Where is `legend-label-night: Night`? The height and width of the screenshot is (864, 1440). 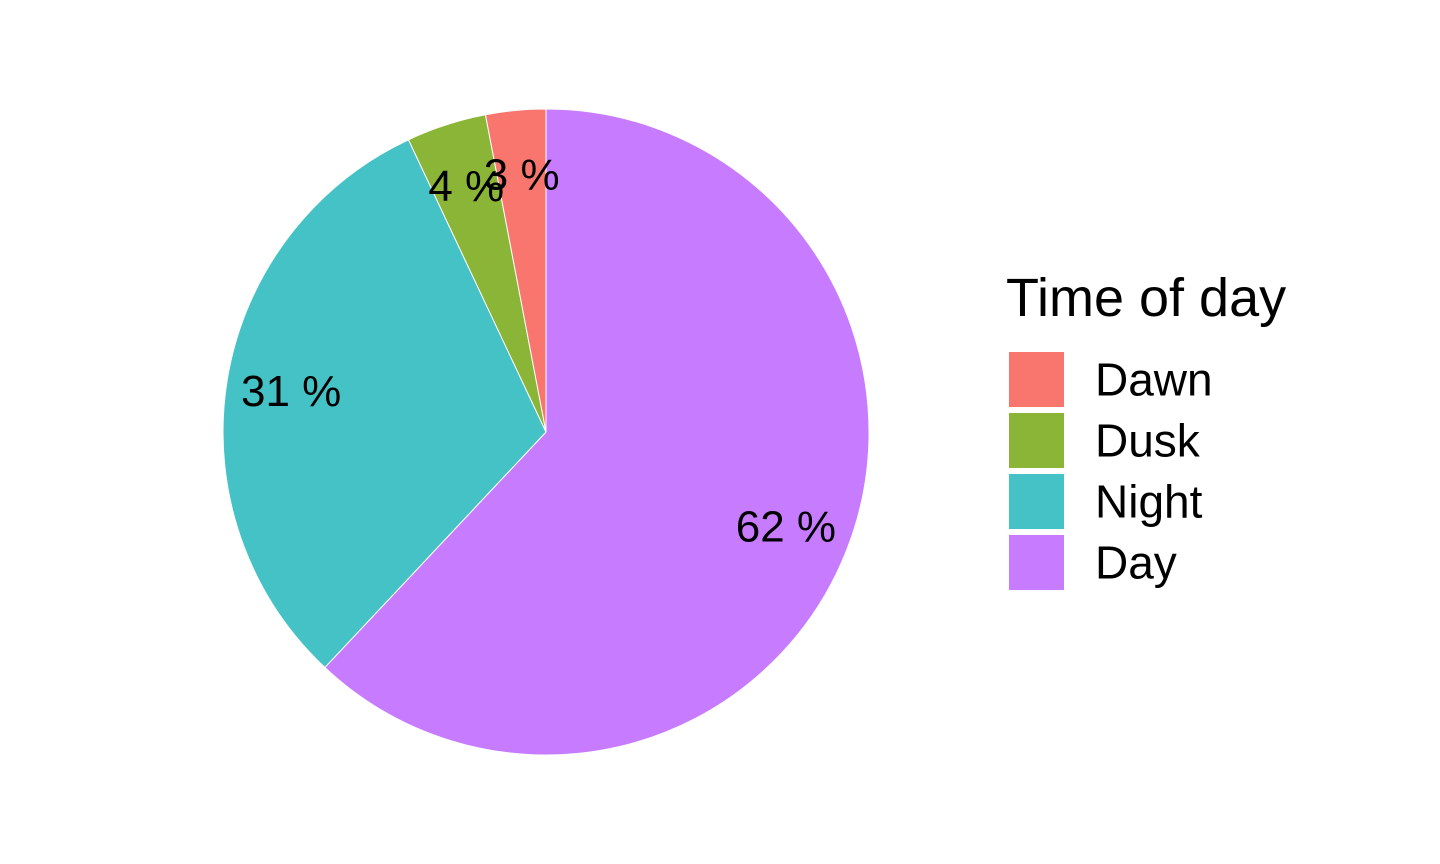
legend-label-night: Night is located at coordinates (1149, 502).